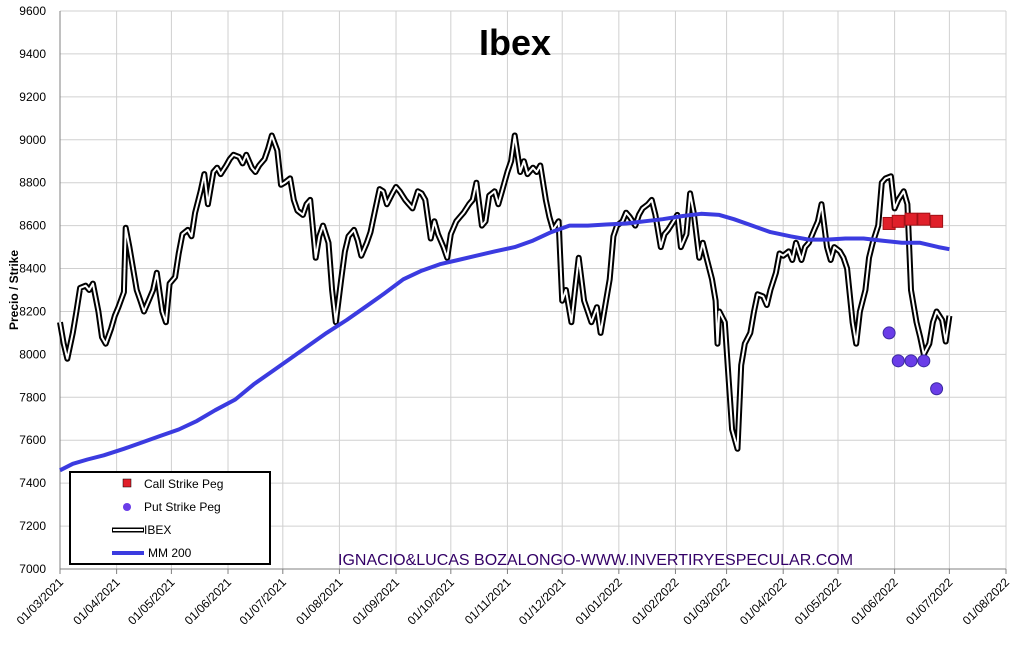 Image resolution: width=1024 pixels, height=653 pixels. Describe the element at coordinates (515, 42) in the screenshot. I see `chart-title: Ibex` at that location.